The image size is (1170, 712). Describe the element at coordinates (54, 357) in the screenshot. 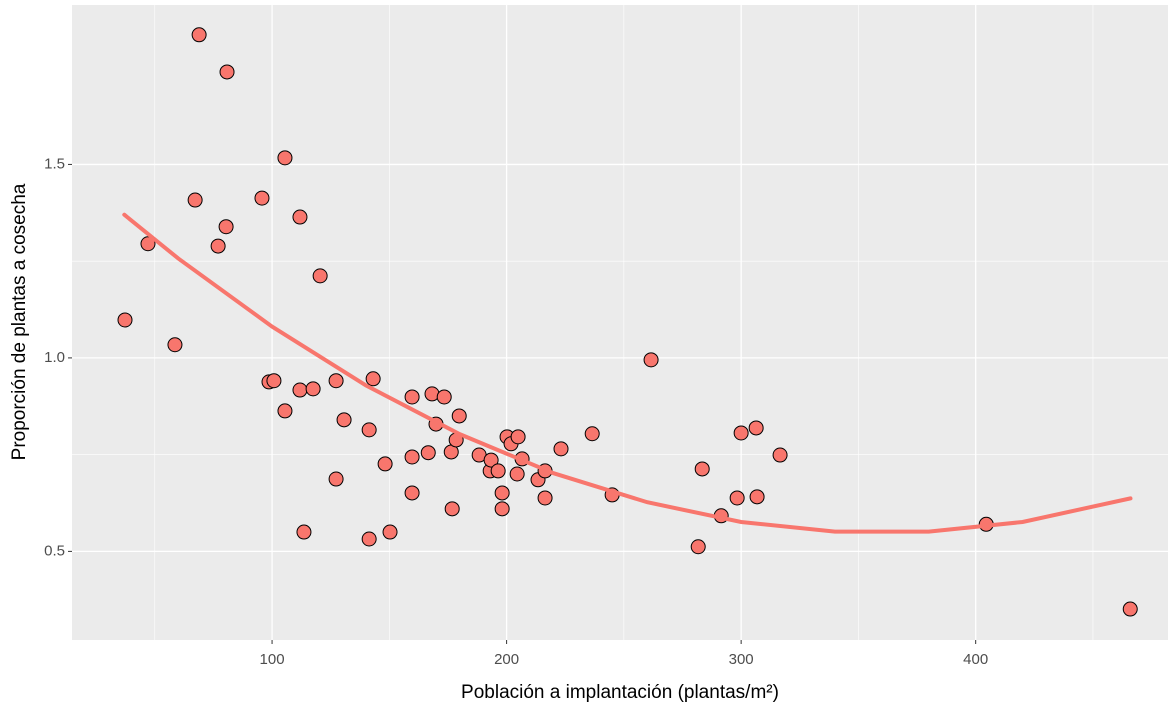

I see `y-tick-label: 1.0` at that location.